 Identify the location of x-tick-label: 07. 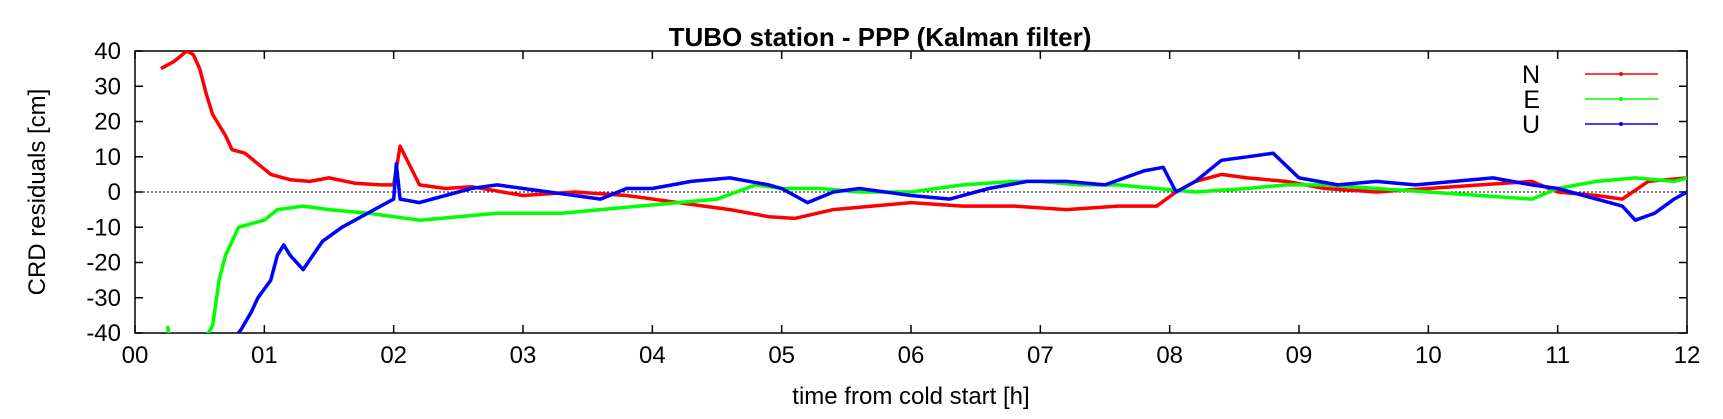
(1040, 355).